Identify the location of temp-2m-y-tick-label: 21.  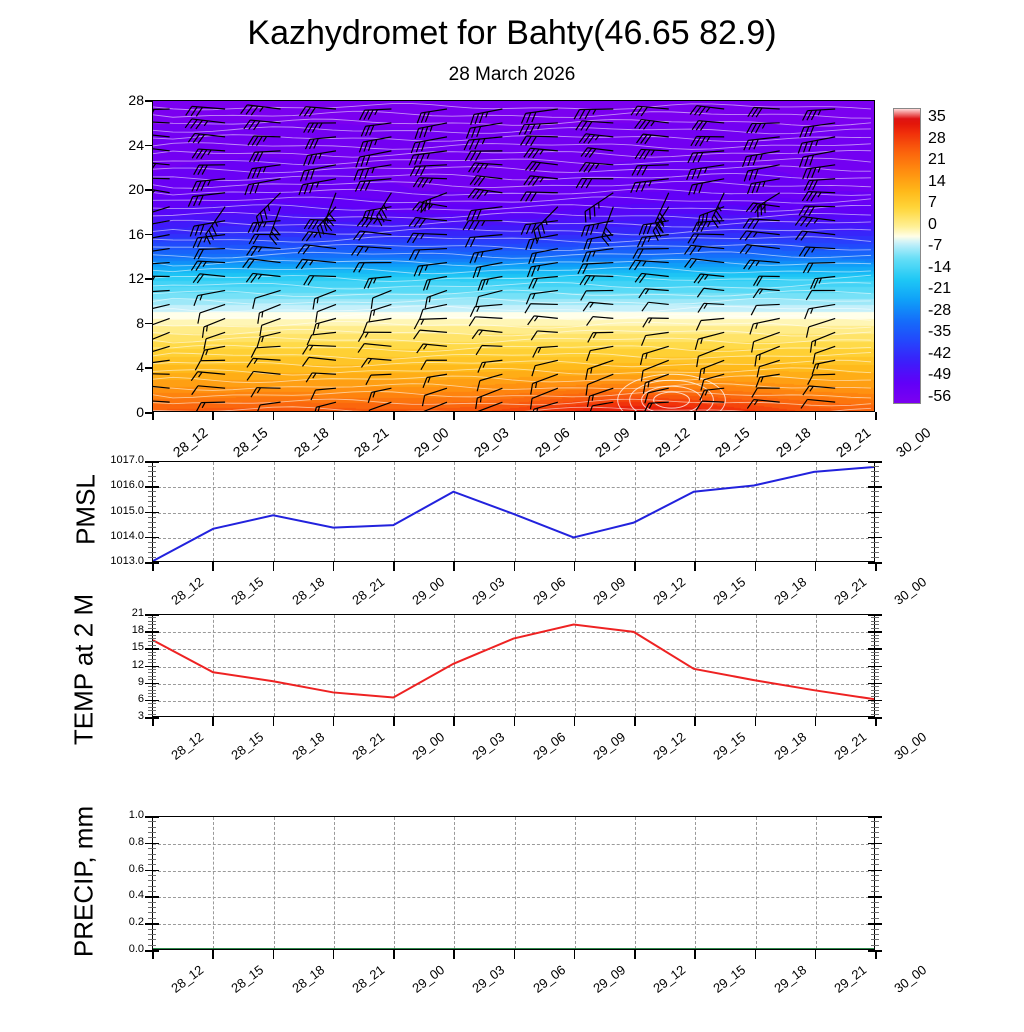
(137, 613).